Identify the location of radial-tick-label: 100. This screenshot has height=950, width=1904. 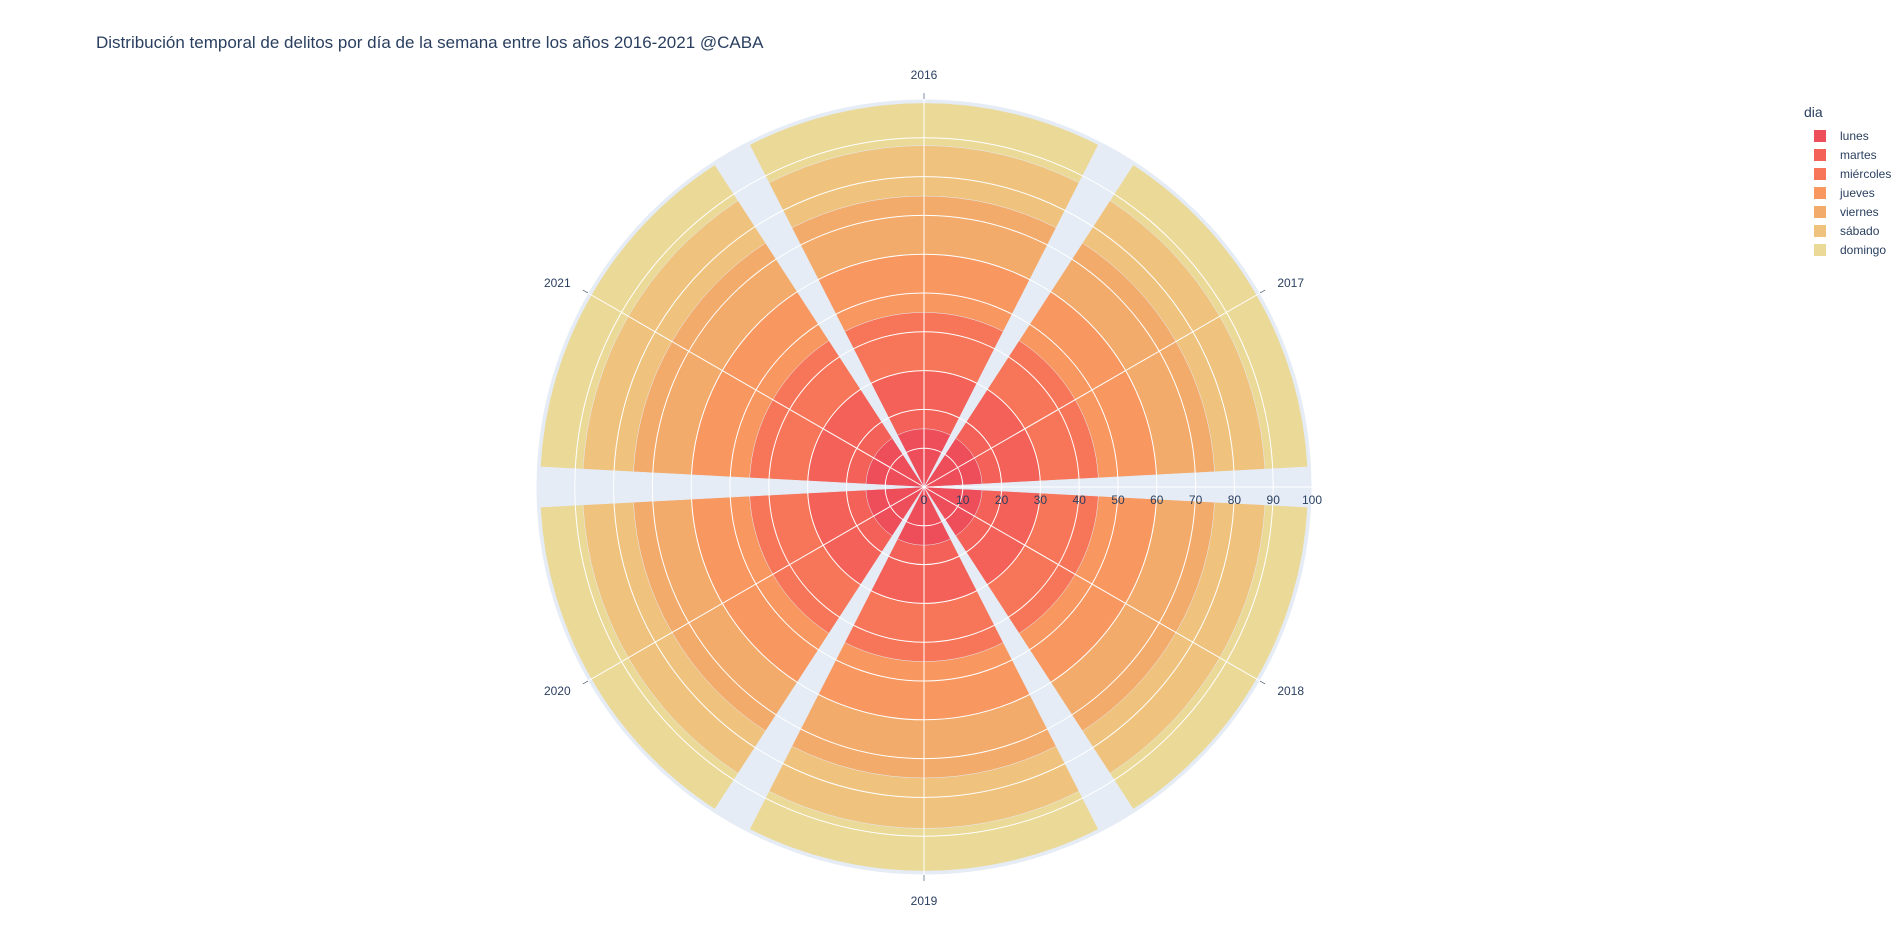
(1312, 500).